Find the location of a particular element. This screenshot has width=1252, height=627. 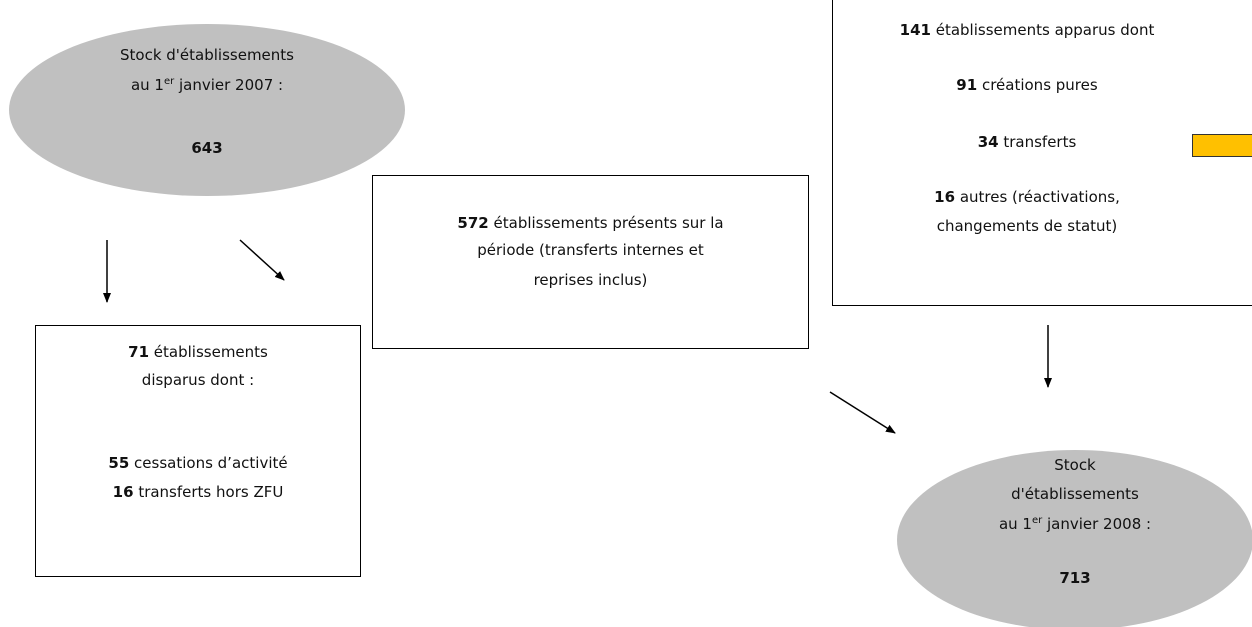

text: 91 is located at coordinates (967, 85).